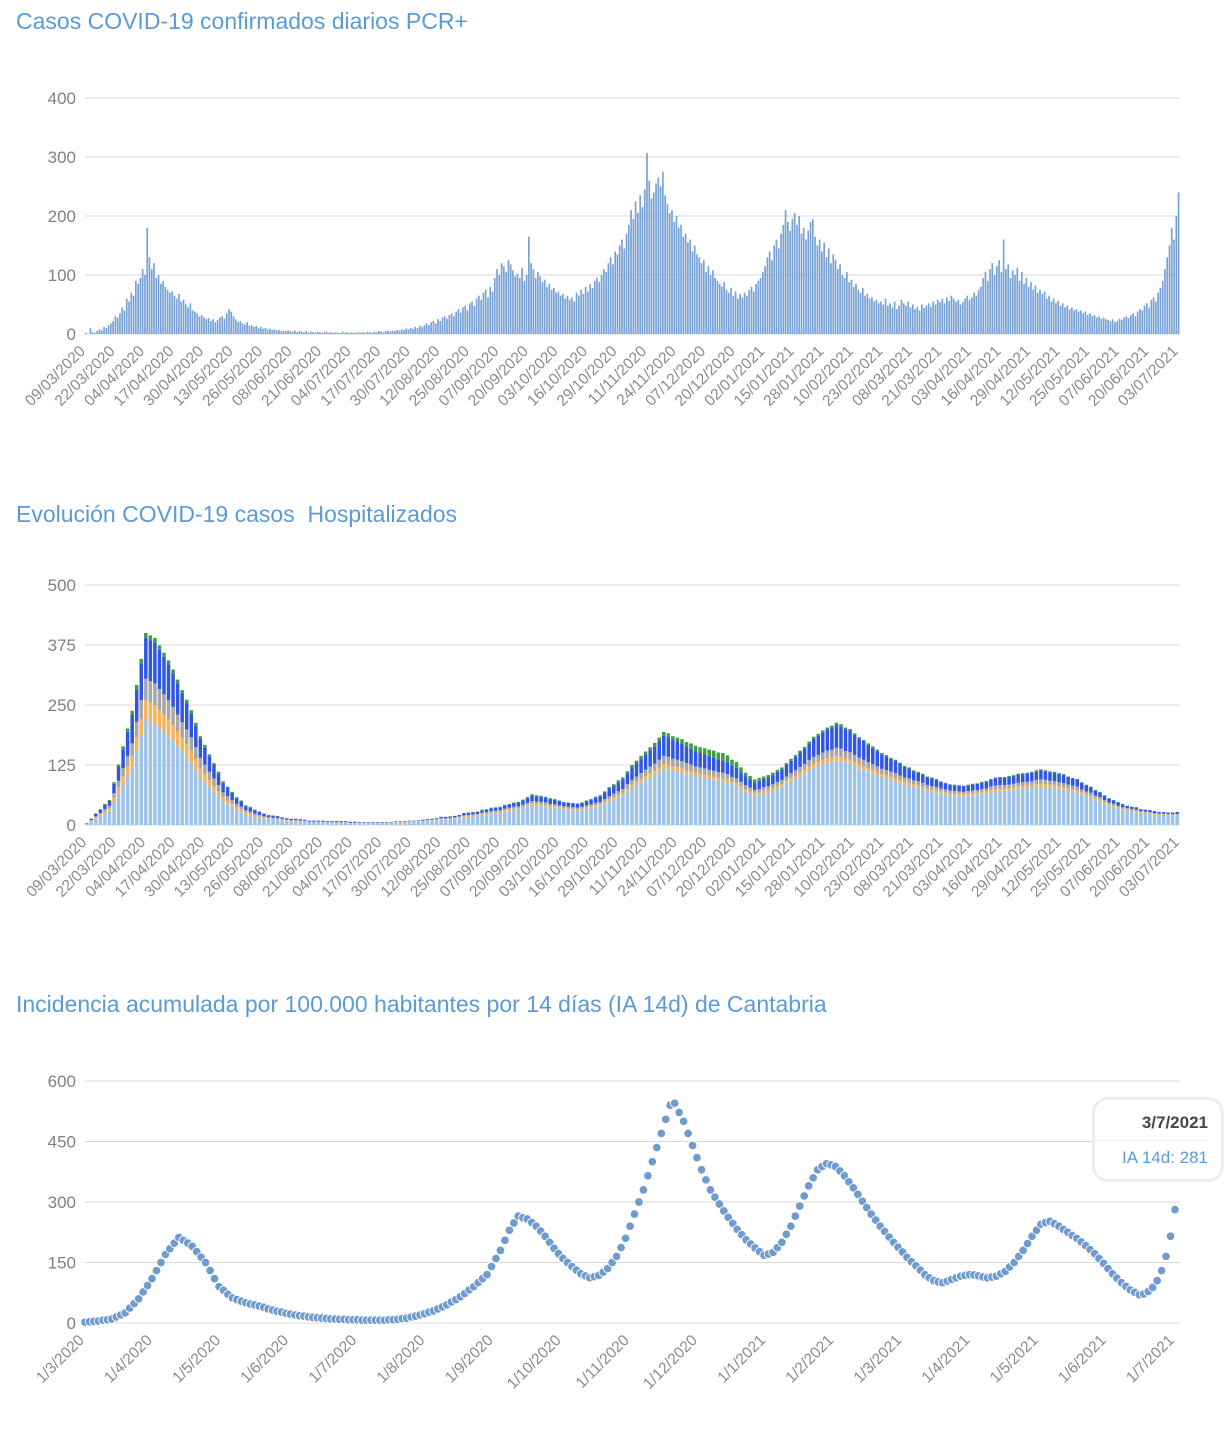 The image size is (1230, 1440). What do you see at coordinates (333, 1359) in the screenshot?
I see `svg-text: 1/7/2020` at bounding box center [333, 1359].